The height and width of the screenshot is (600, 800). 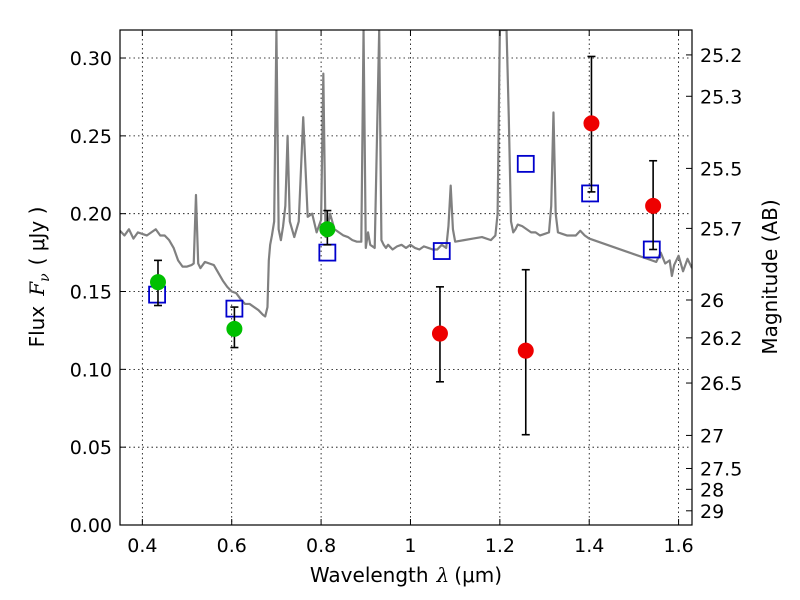 What do you see at coordinates (406, 575) in the screenshot?
I see `x-axis-title: Wavelength λ (μm)` at bounding box center [406, 575].